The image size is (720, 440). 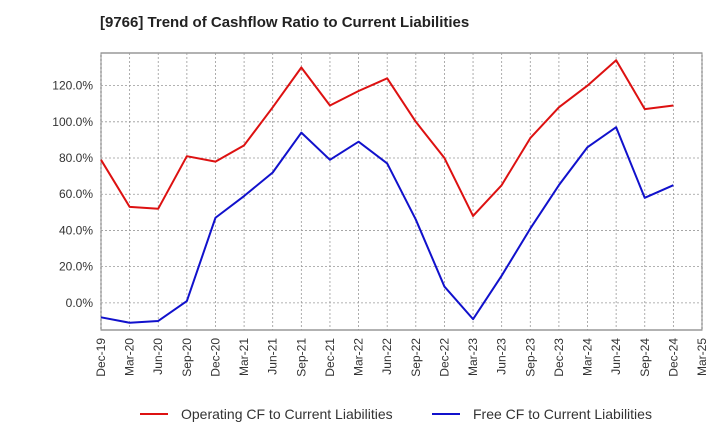 What do you see at coordinates (76, 230) in the screenshot?
I see `y-tick-label: 40.0%` at bounding box center [76, 230].